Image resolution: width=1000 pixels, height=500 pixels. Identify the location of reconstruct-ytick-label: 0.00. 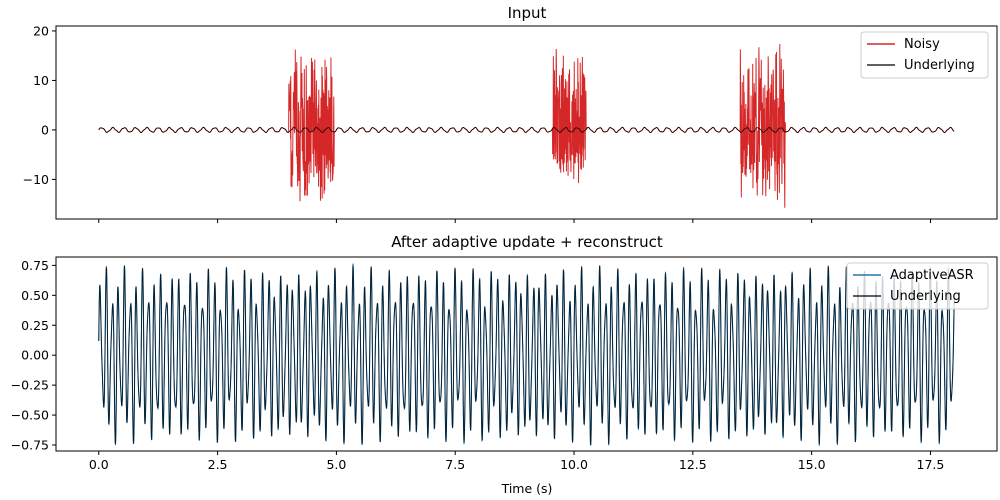
(35, 355).